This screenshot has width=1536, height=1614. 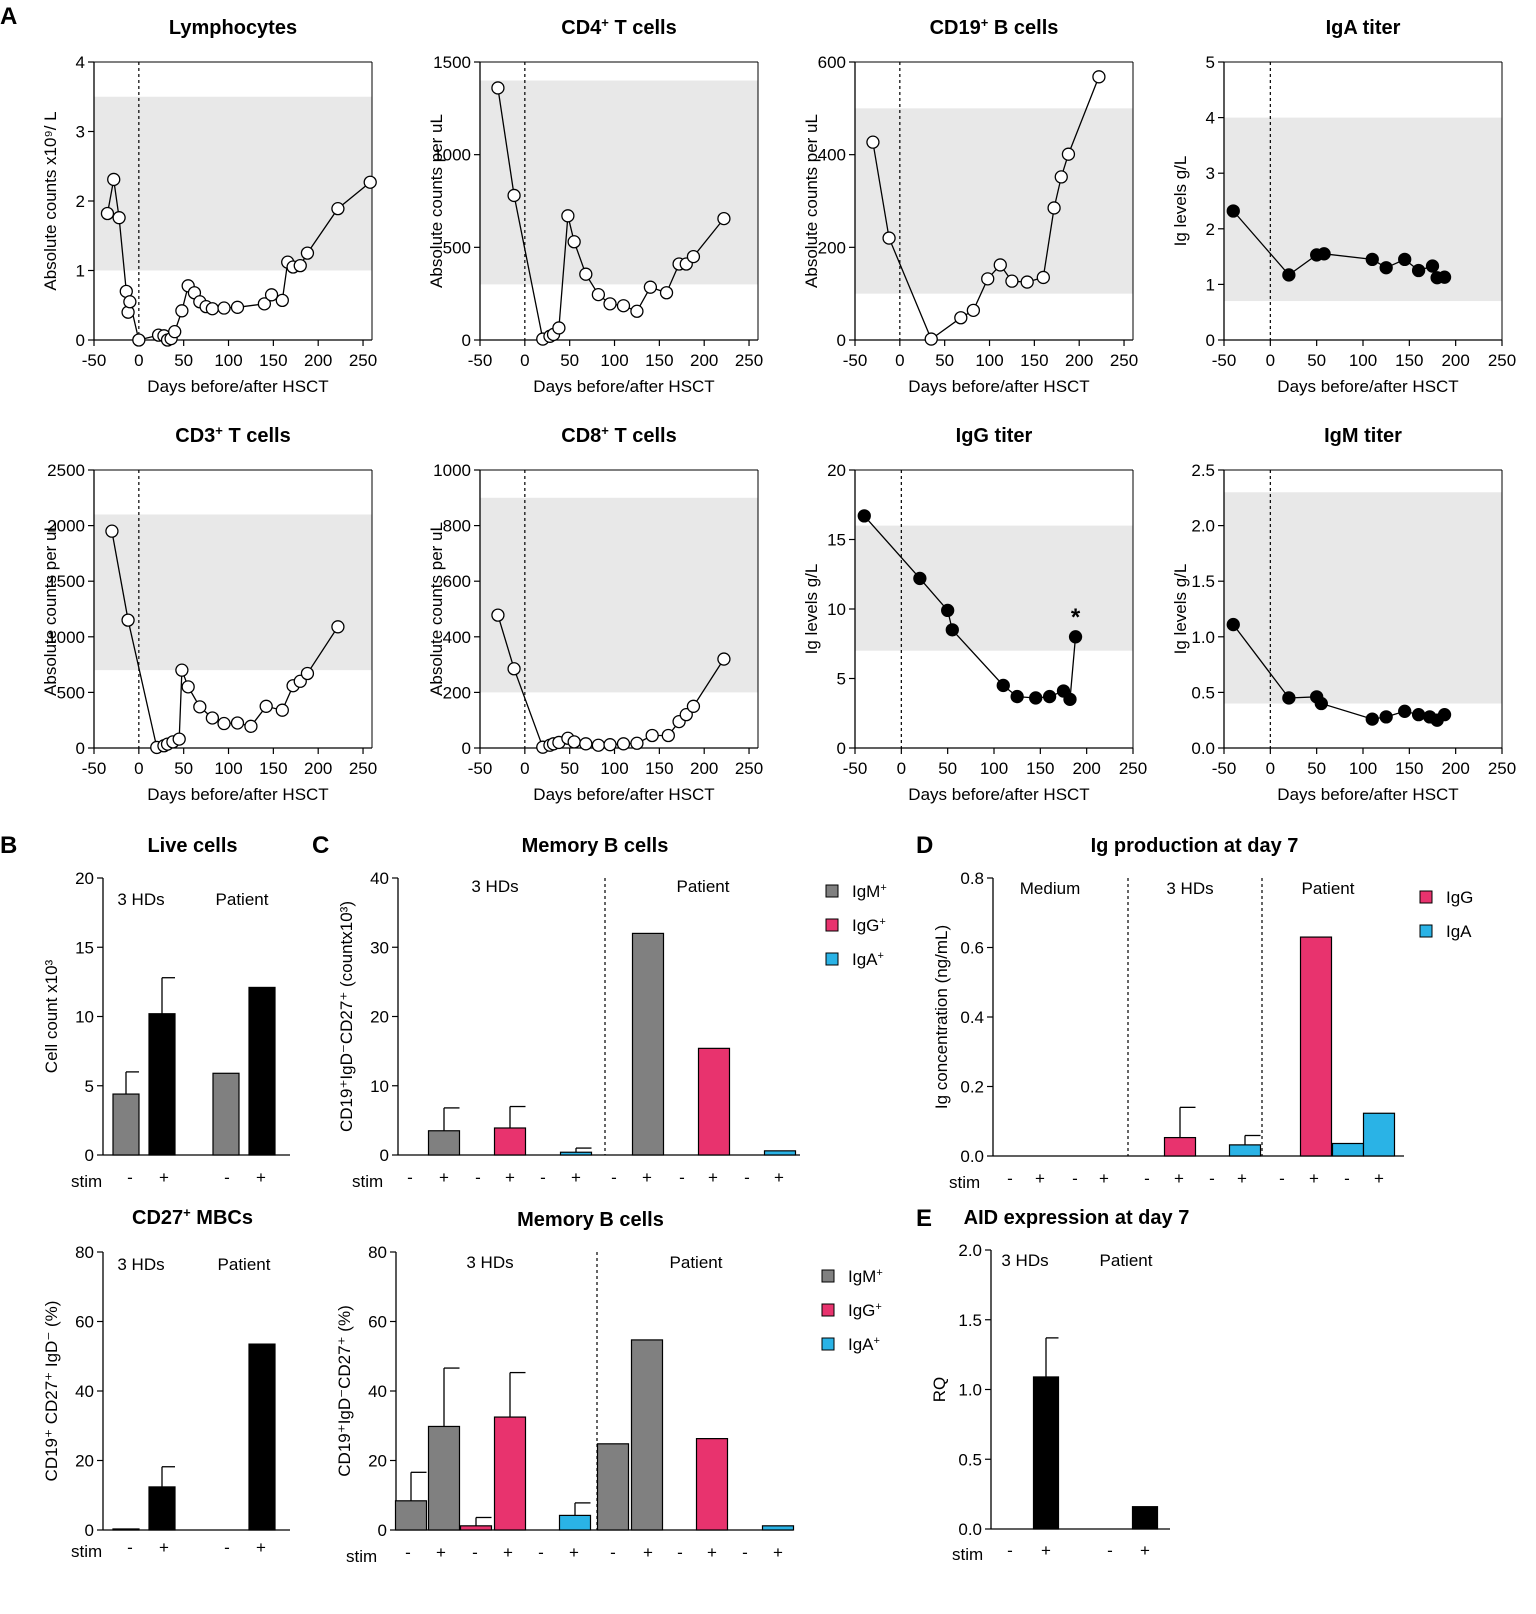 What do you see at coordinates (1077, 1218) in the screenshot?
I see `chart-title: AID expression at day 7` at bounding box center [1077, 1218].